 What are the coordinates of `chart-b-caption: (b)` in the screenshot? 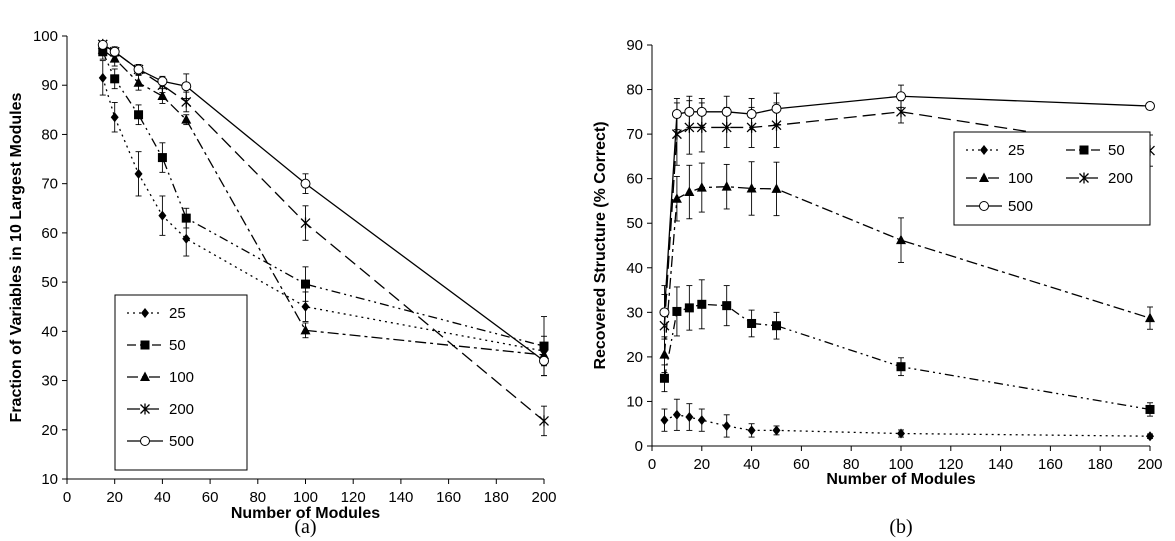 It's located at (900, 527).